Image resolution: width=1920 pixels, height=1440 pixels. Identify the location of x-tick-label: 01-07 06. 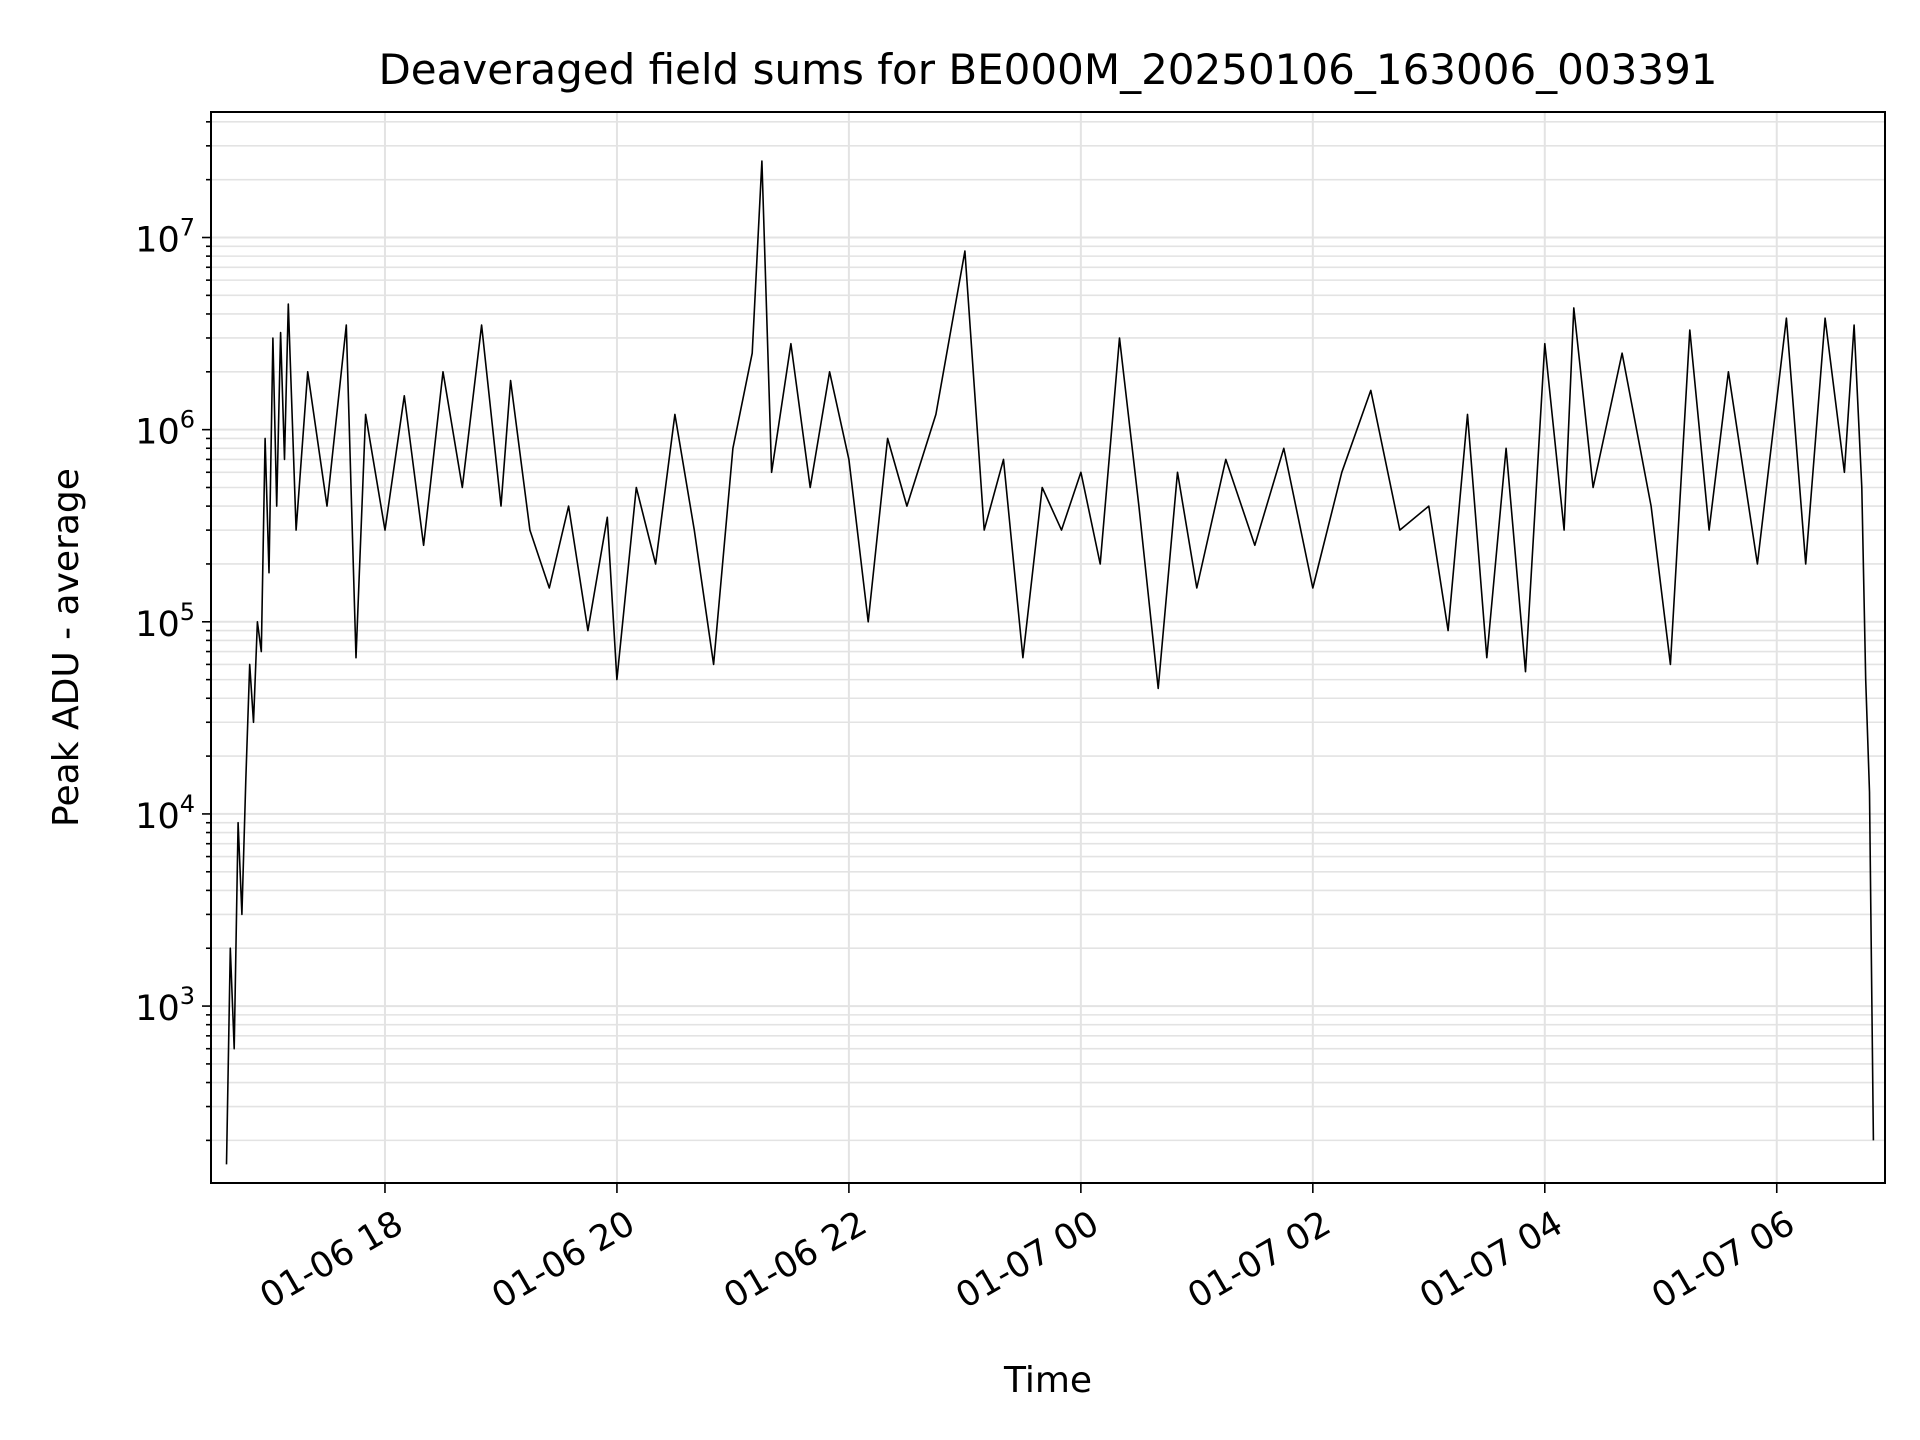
(1723, 1260).